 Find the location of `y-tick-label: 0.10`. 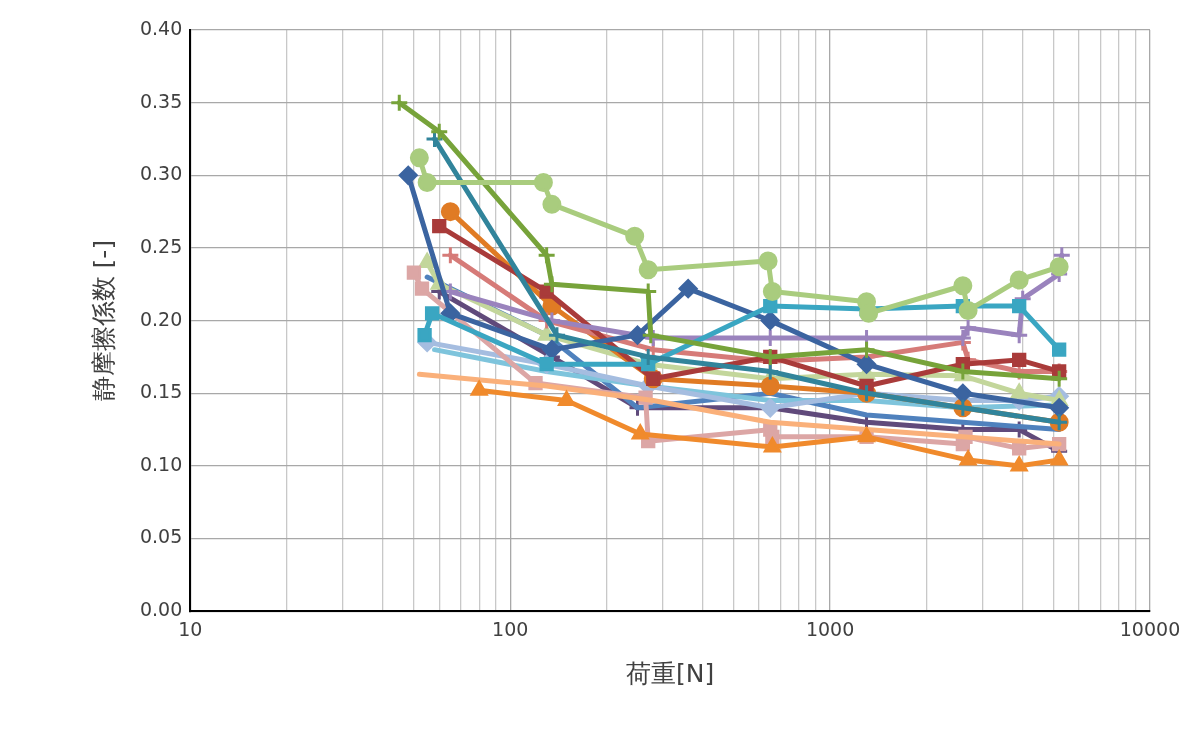

y-tick-label: 0.10 is located at coordinates (161, 463).